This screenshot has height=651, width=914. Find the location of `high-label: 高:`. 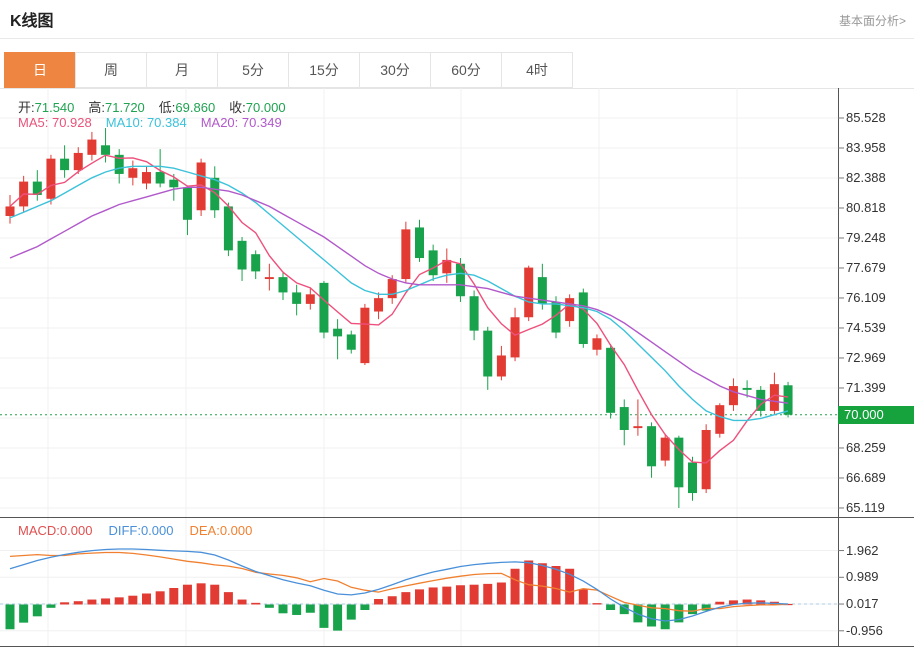

high-label: 高: is located at coordinates (97, 107).